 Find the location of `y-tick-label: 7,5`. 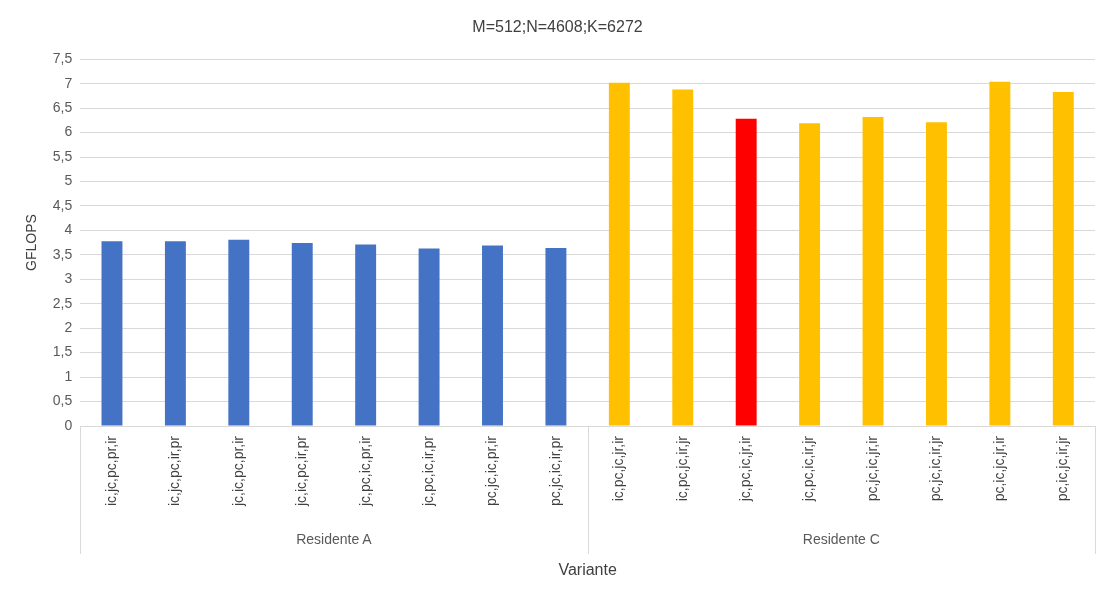

y-tick-label: 7,5 is located at coordinates (62, 58).